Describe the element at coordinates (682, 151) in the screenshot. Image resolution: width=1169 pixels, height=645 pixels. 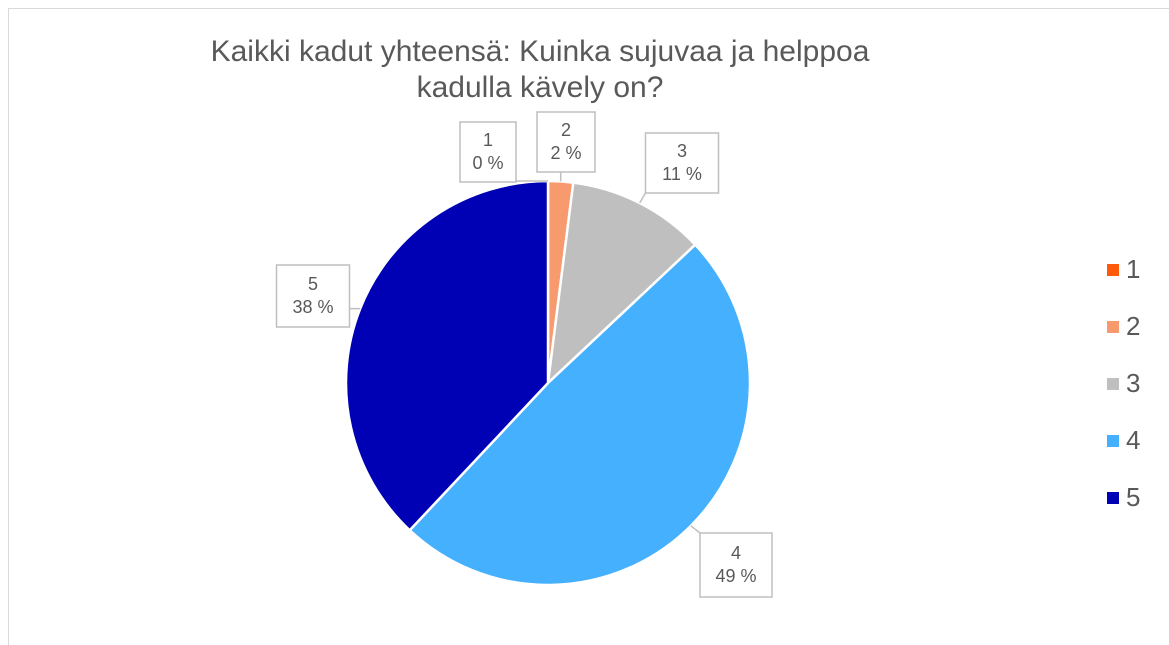
I see `data-label-category: 3` at that location.